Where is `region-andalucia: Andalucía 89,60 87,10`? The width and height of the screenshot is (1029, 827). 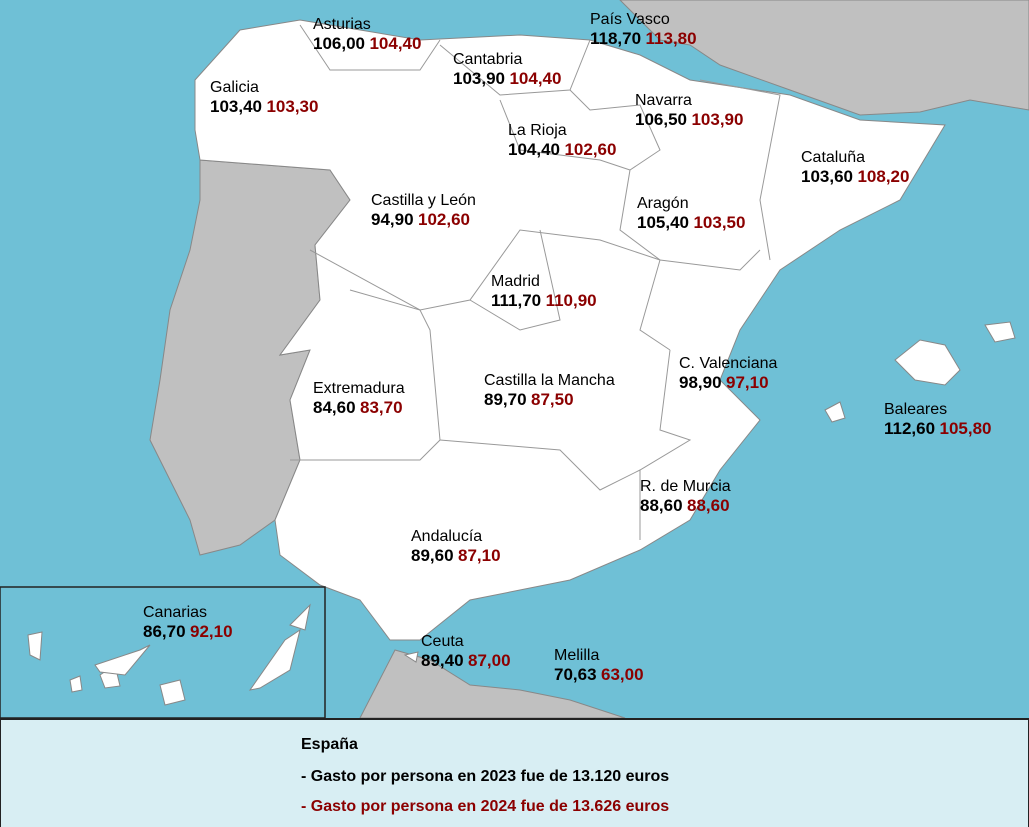
region-andalucia: Andalucía 89,60 87,10 is located at coordinates (456, 546).